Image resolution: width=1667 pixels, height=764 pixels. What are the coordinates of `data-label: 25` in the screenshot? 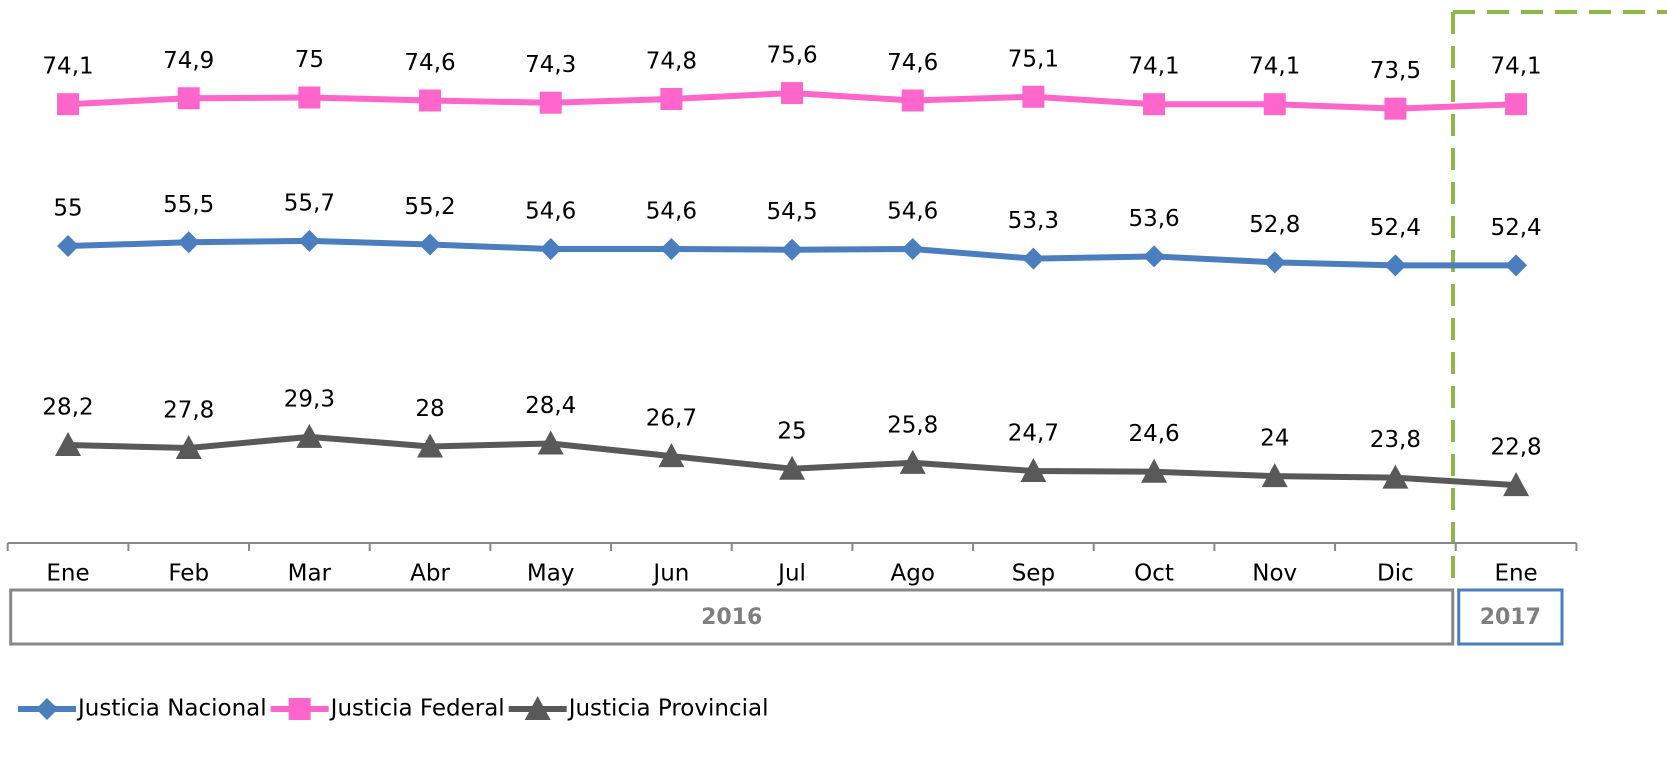 It's located at (791, 431).